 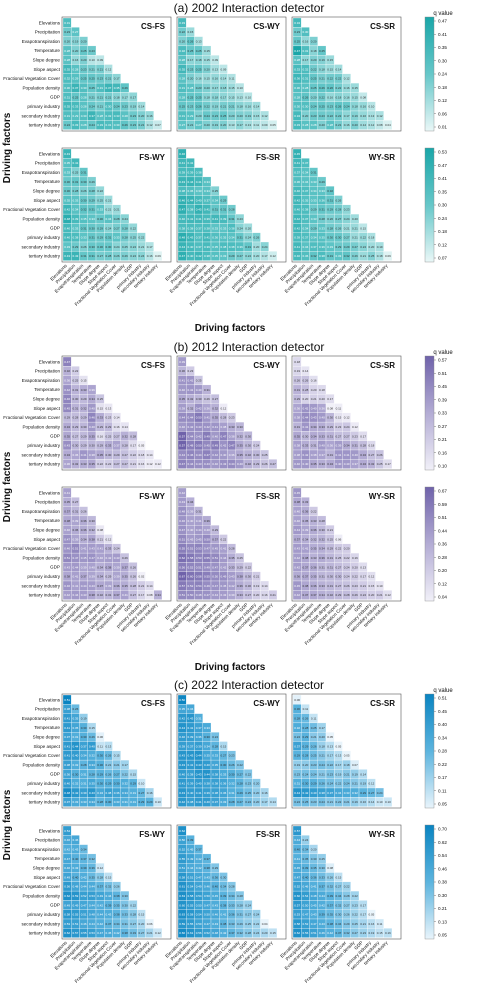 I want to click on cell-value-label: 0.66, so click(x=182, y=933).